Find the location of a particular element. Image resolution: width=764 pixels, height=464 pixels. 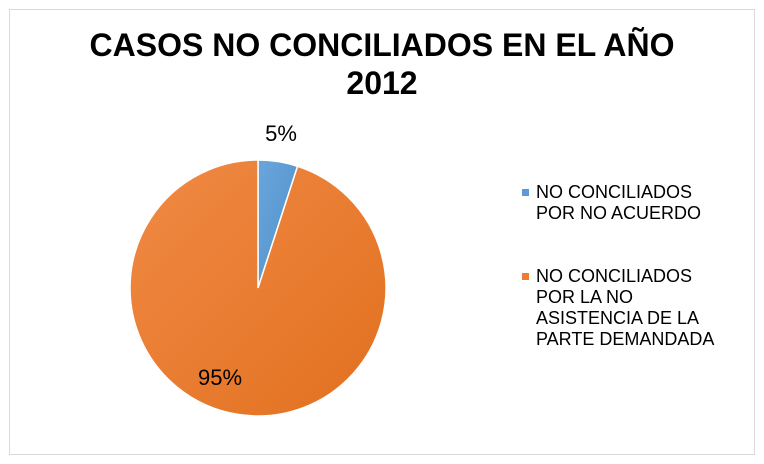

data-label: 95% is located at coordinates (220, 377).